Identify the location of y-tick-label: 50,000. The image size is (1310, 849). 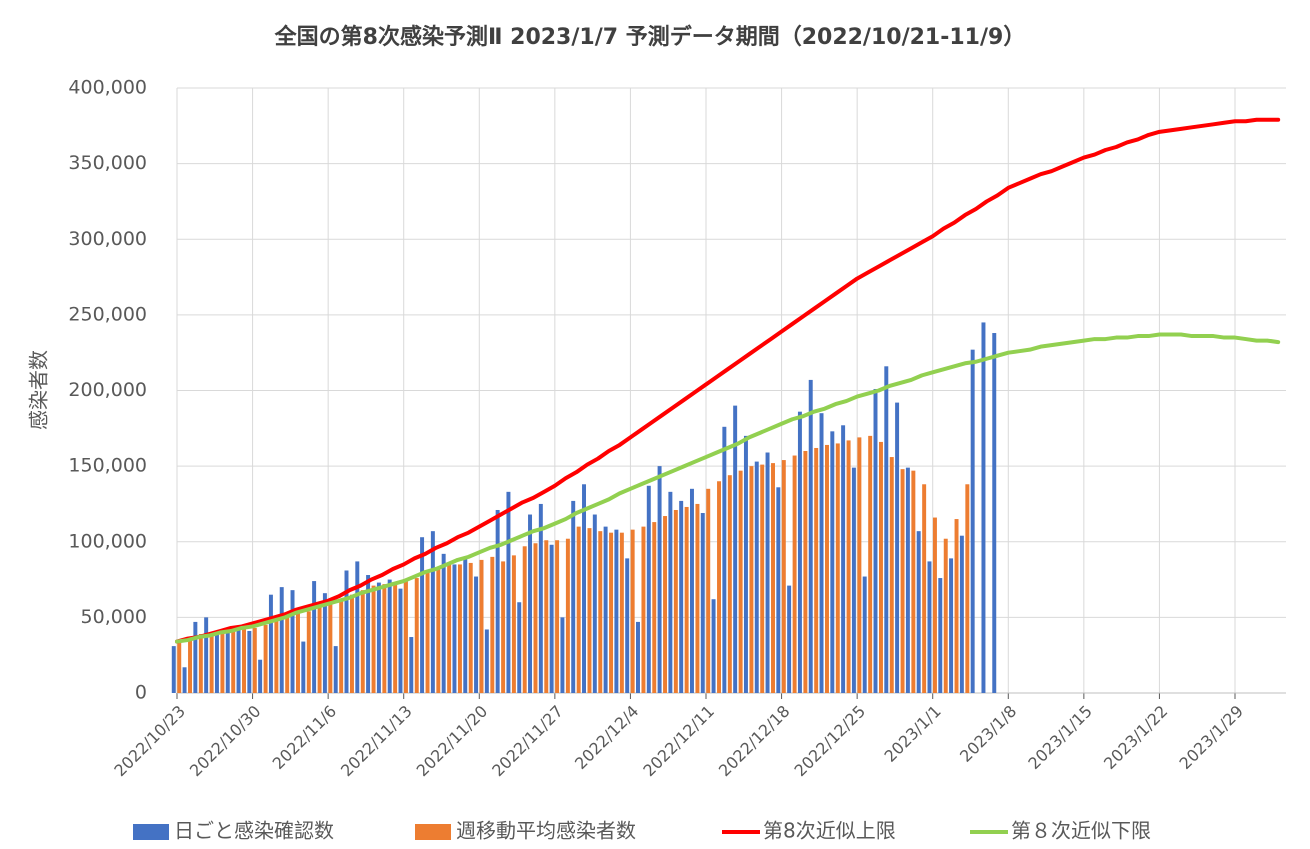
(114, 617).